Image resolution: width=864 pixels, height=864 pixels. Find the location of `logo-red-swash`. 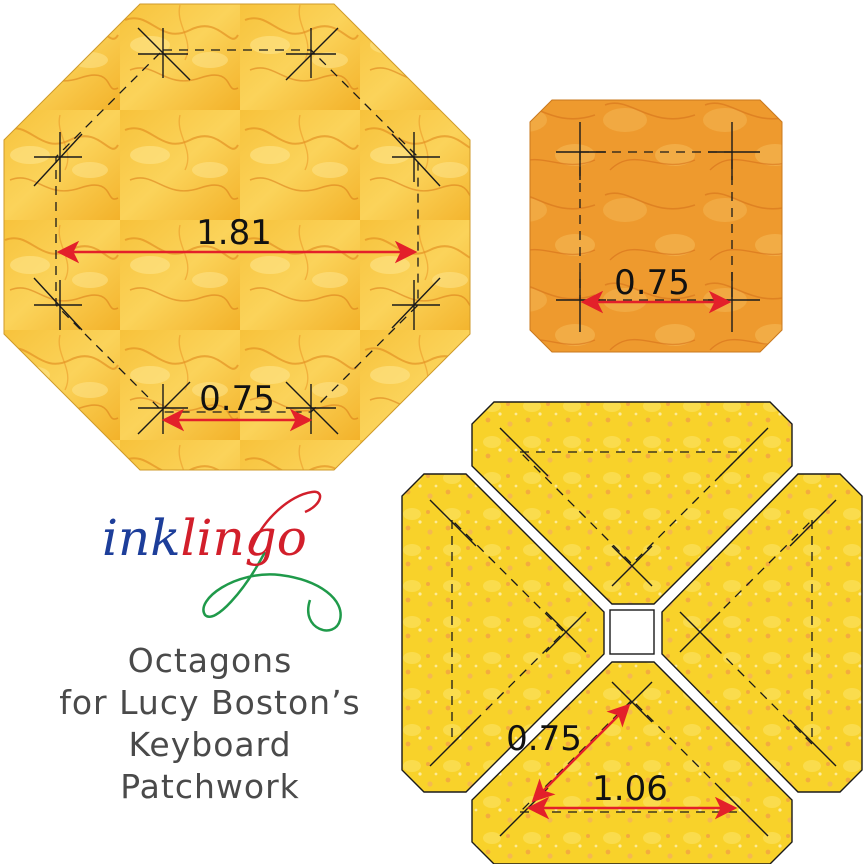

logo-red-swash is located at coordinates (286, 519).